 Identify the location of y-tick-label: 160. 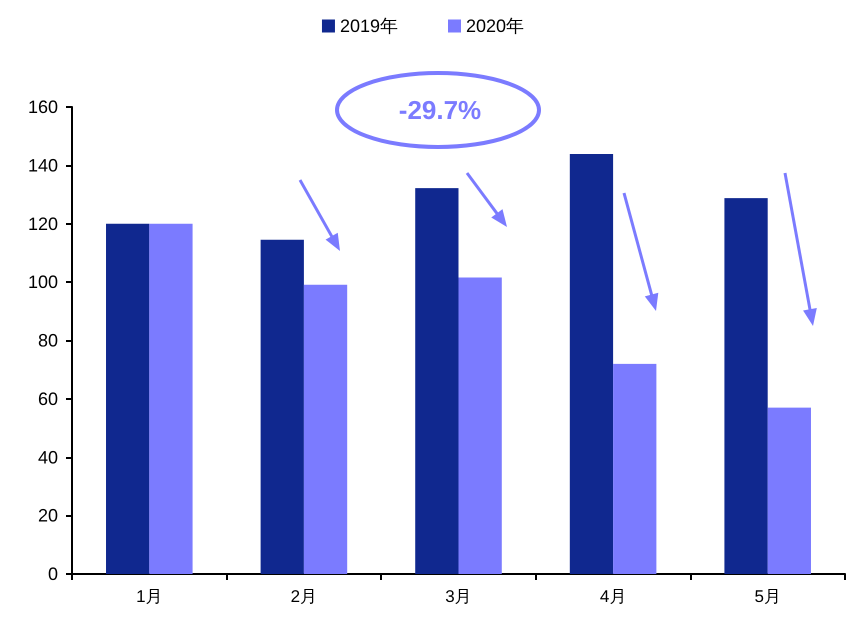
(43, 107).